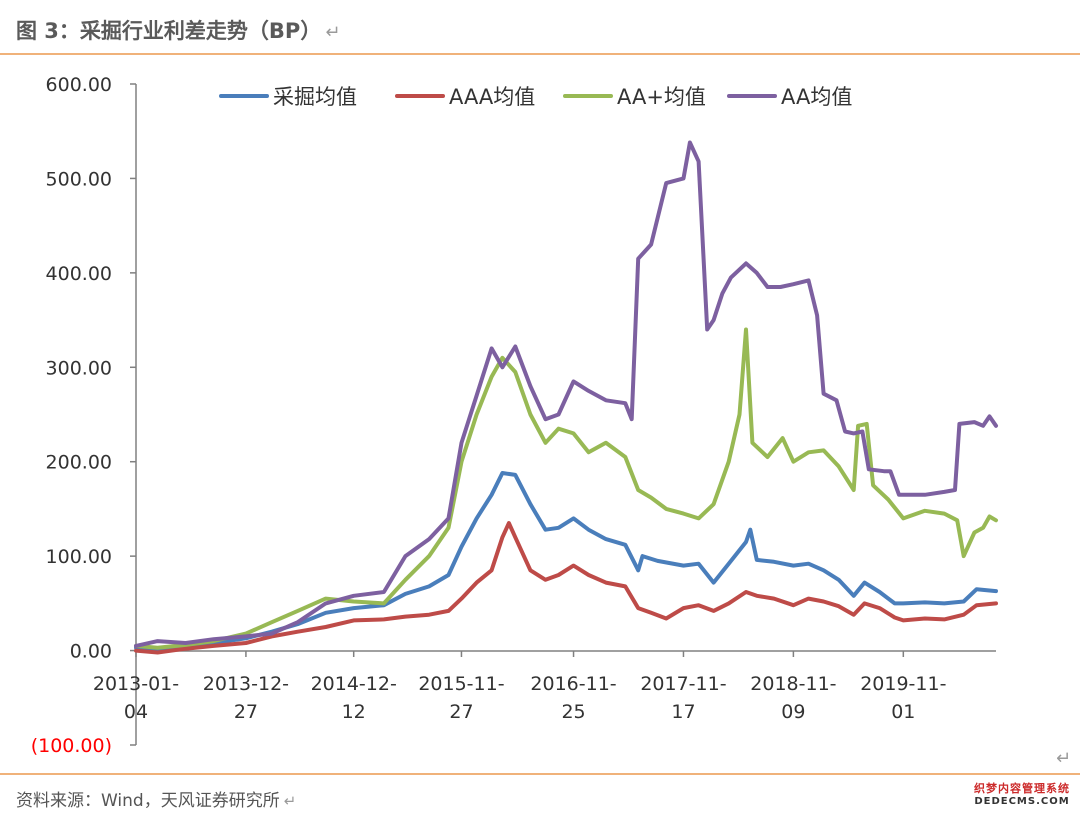 The image size is (1080, 818). What do you see at coordinates (661, 97) in the screenshot?
I see `legend-label-3: AA+均值` at bounding box center [661, 97].